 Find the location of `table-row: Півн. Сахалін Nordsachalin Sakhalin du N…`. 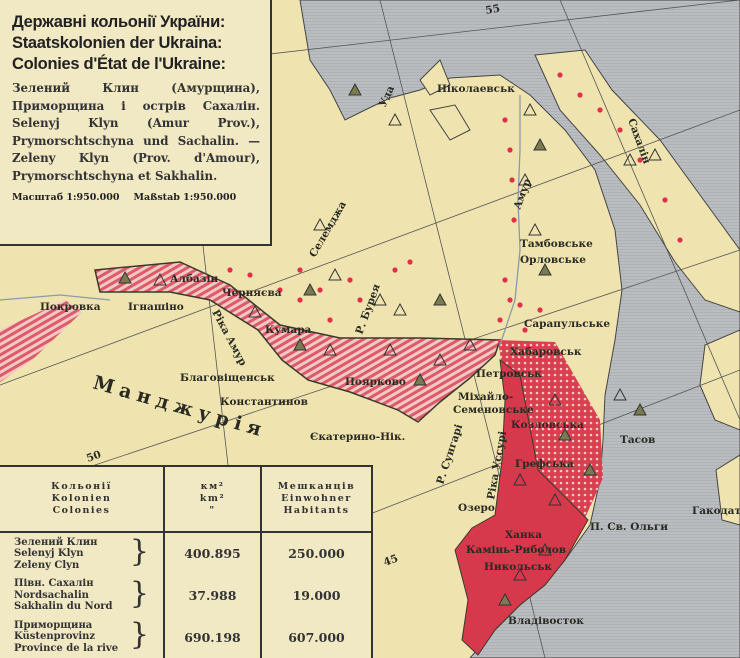

table-row: Півн. Сахалін Nordsachalin Sakhalin du N… is located at coordinates (185, 595).